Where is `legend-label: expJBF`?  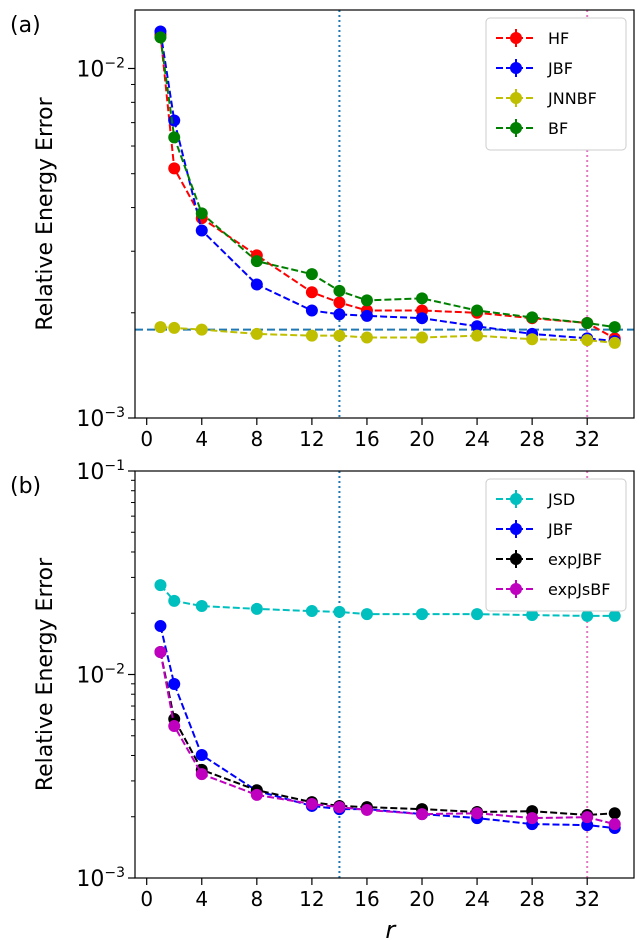
legend-label: expJBF is located at coordinates (575, 559).